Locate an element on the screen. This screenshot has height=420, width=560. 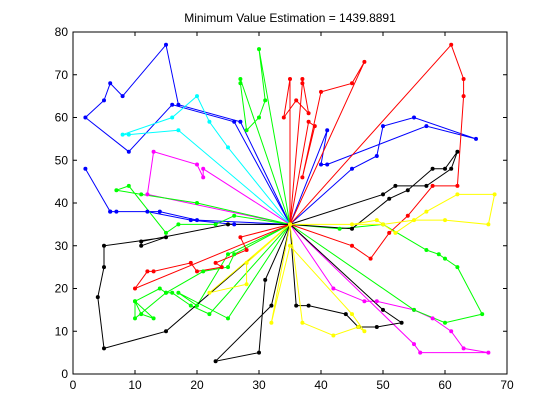
y-tick-label: 60 is located at coordinates (62, 118).